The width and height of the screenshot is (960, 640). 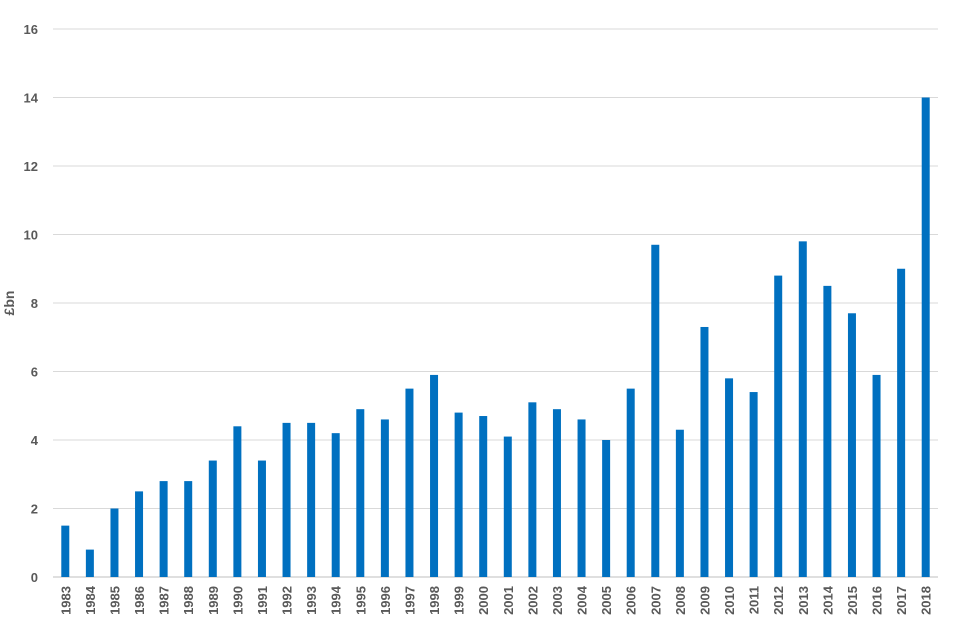 I want to click on x-tick-label-2001: 2001, so click(x=508, y=600).